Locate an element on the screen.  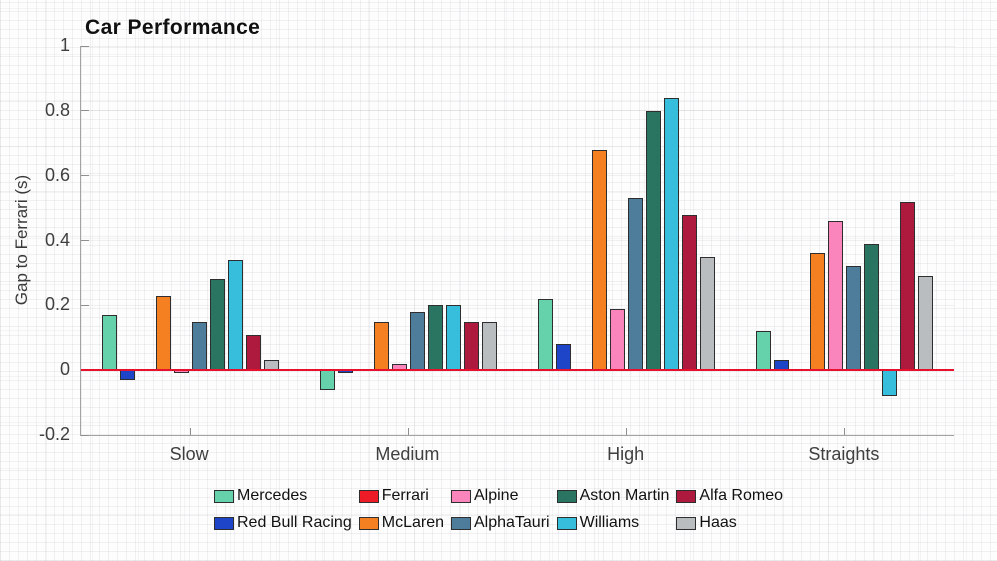
bar-red-bull-racing-high is located at coordinates (564, 357).